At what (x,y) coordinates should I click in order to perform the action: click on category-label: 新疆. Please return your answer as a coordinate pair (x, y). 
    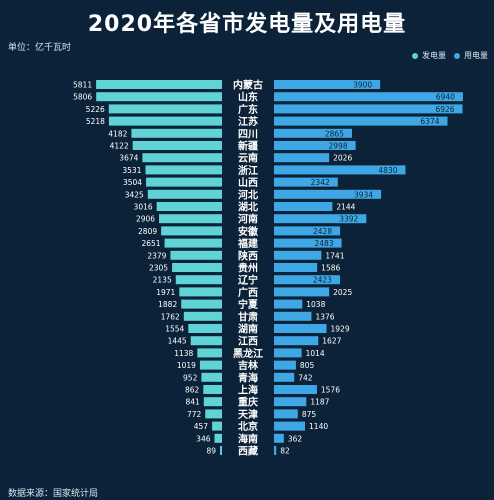
    Looking at the image, I should click on (248, 146).